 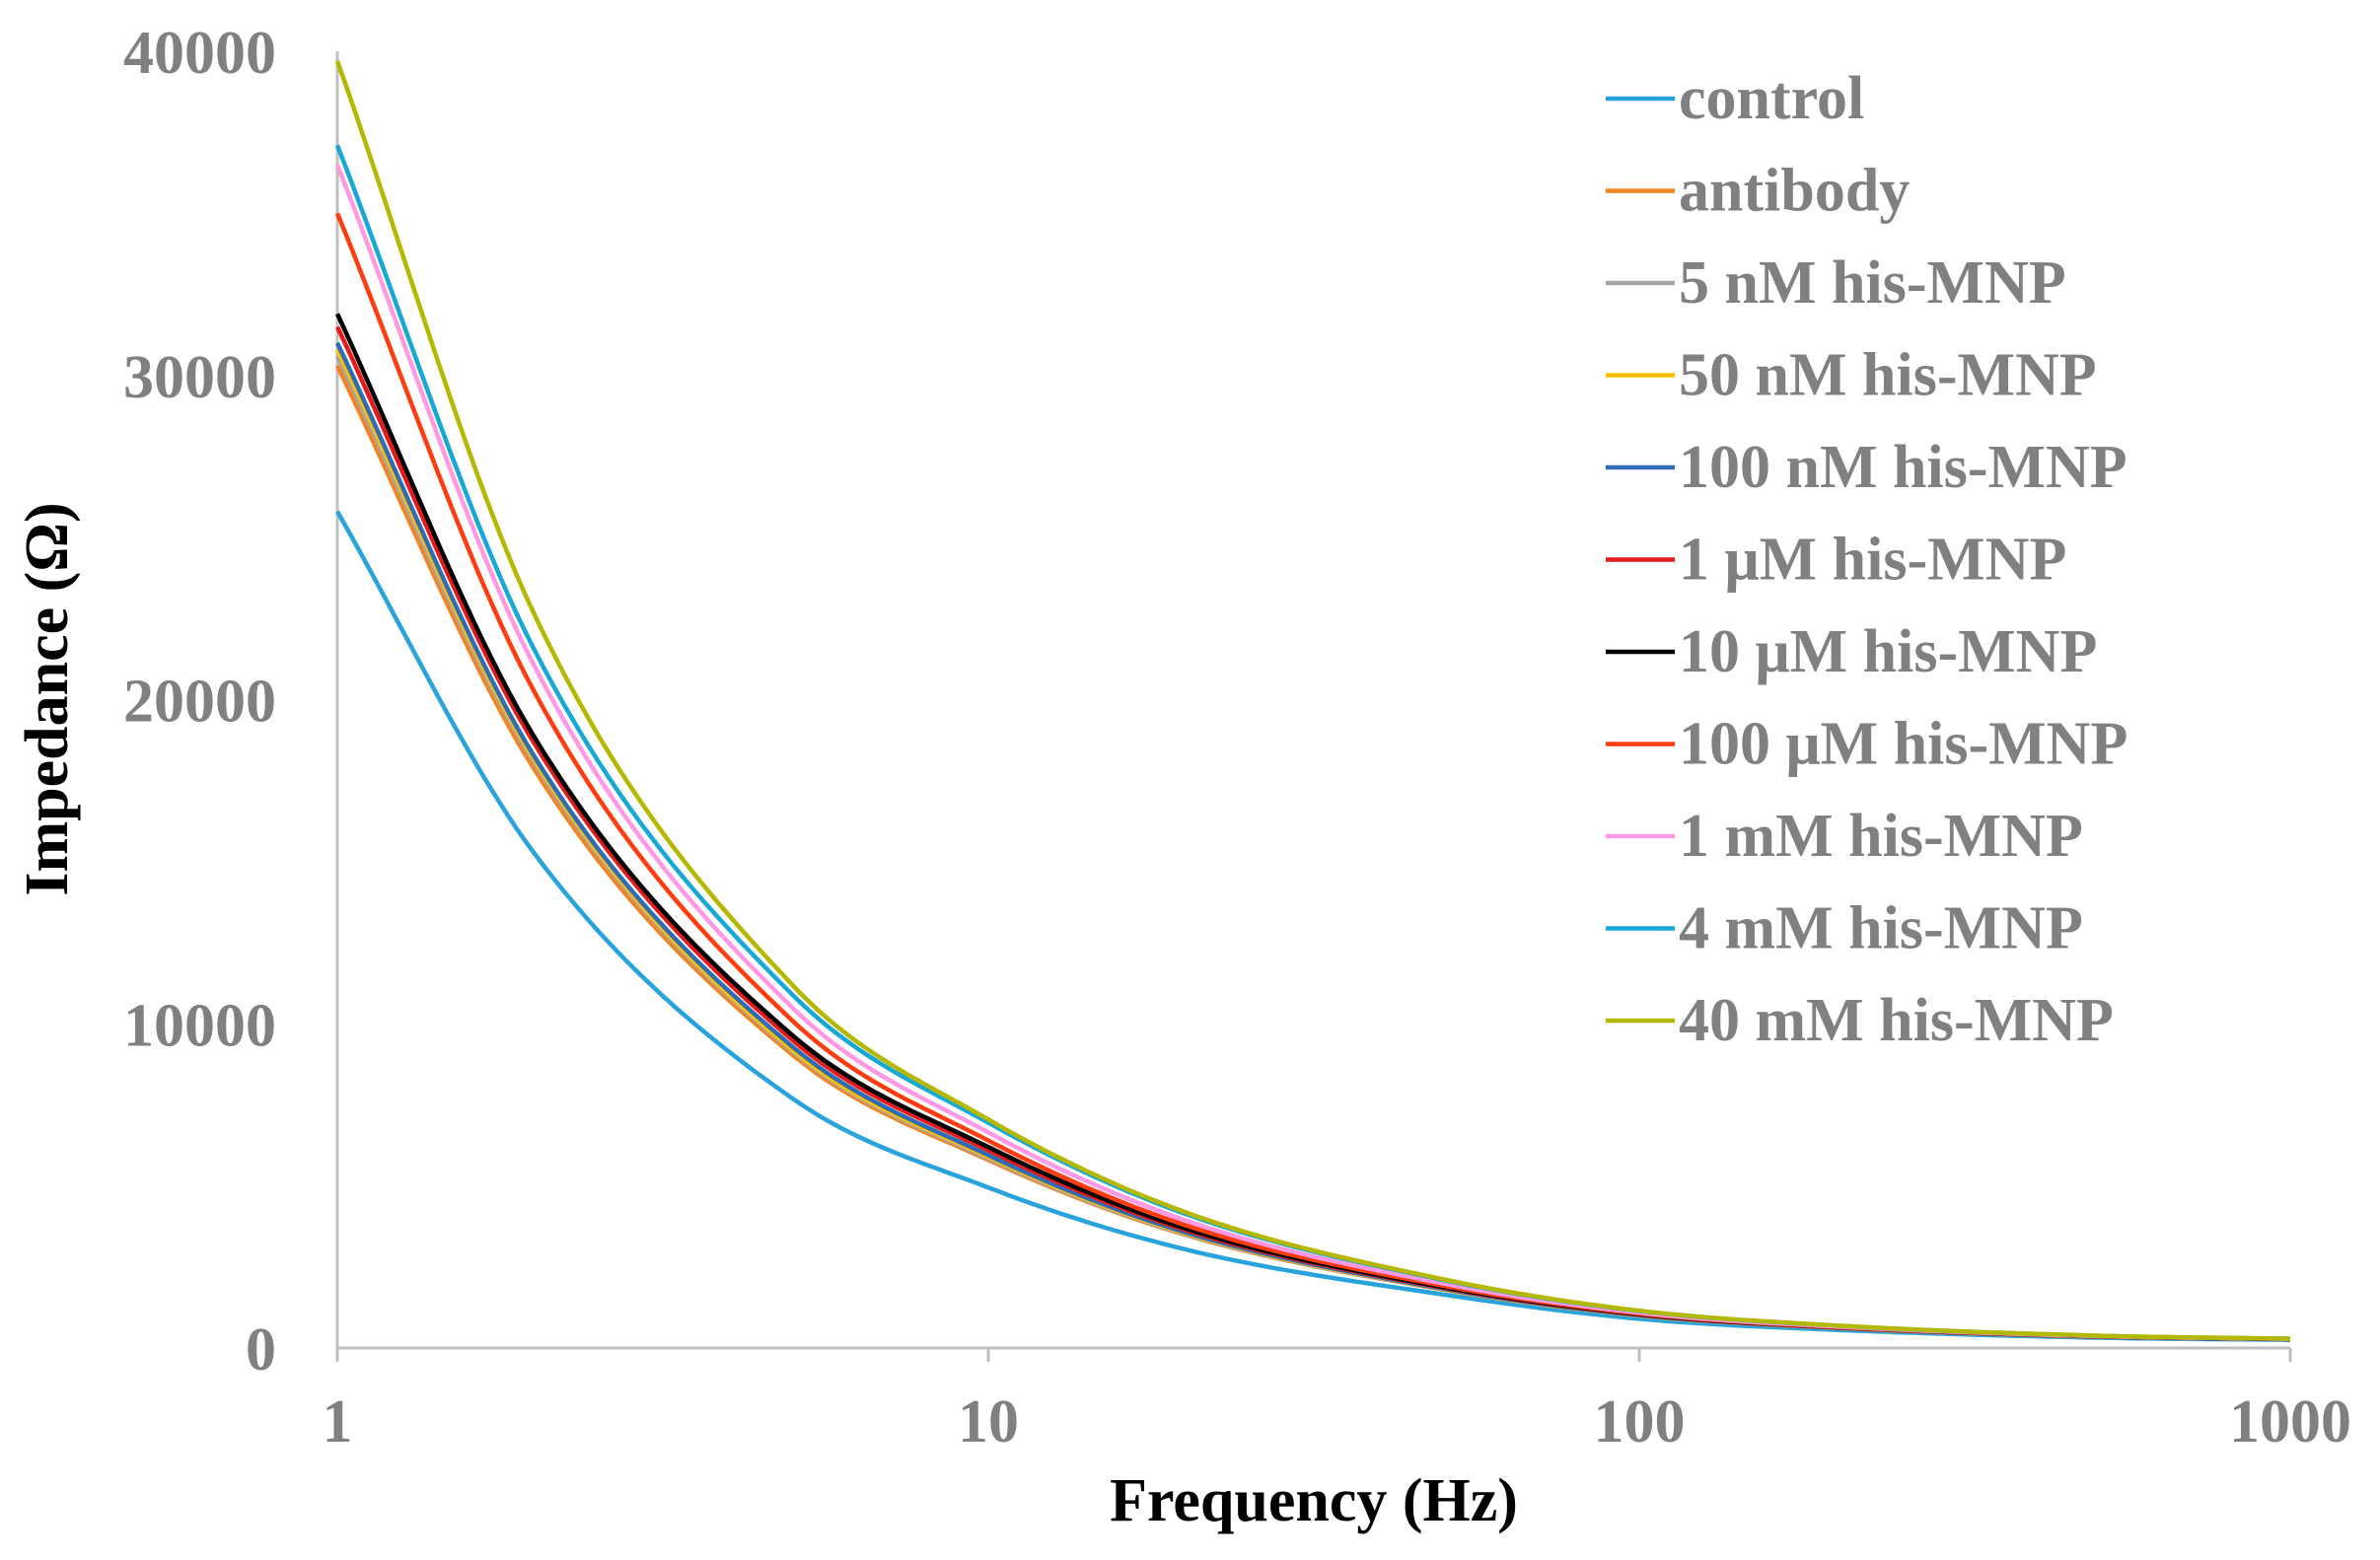 I want to click on legend-label: 100 μM his-MNP, so click(x=1903, y=744).